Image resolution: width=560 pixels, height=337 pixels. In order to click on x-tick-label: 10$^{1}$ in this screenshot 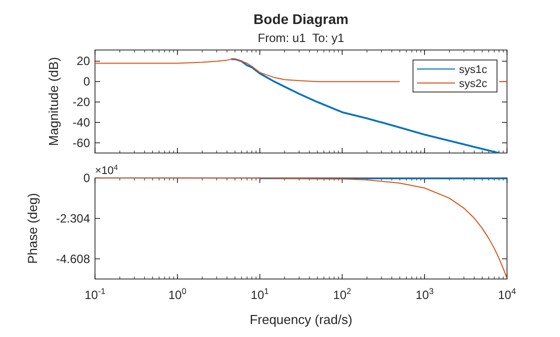, I will do `click(260, 294)`.